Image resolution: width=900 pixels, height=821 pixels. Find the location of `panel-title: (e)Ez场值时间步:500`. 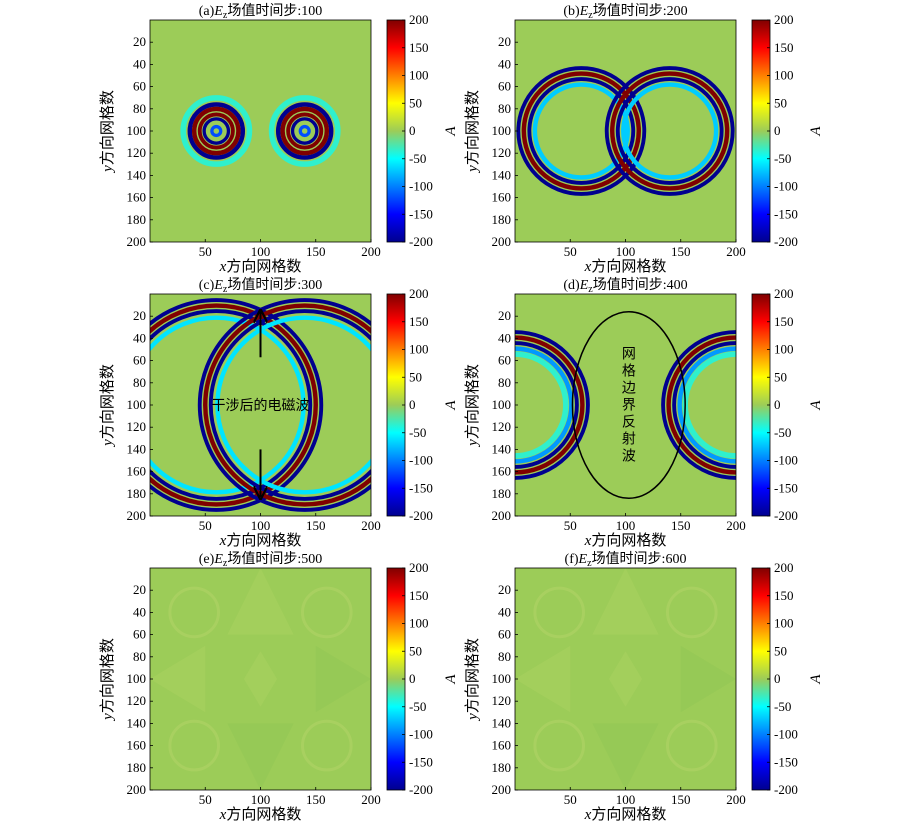

panel-title: (e)Ez场值时间步:500 is located at coordinates (260, 560).